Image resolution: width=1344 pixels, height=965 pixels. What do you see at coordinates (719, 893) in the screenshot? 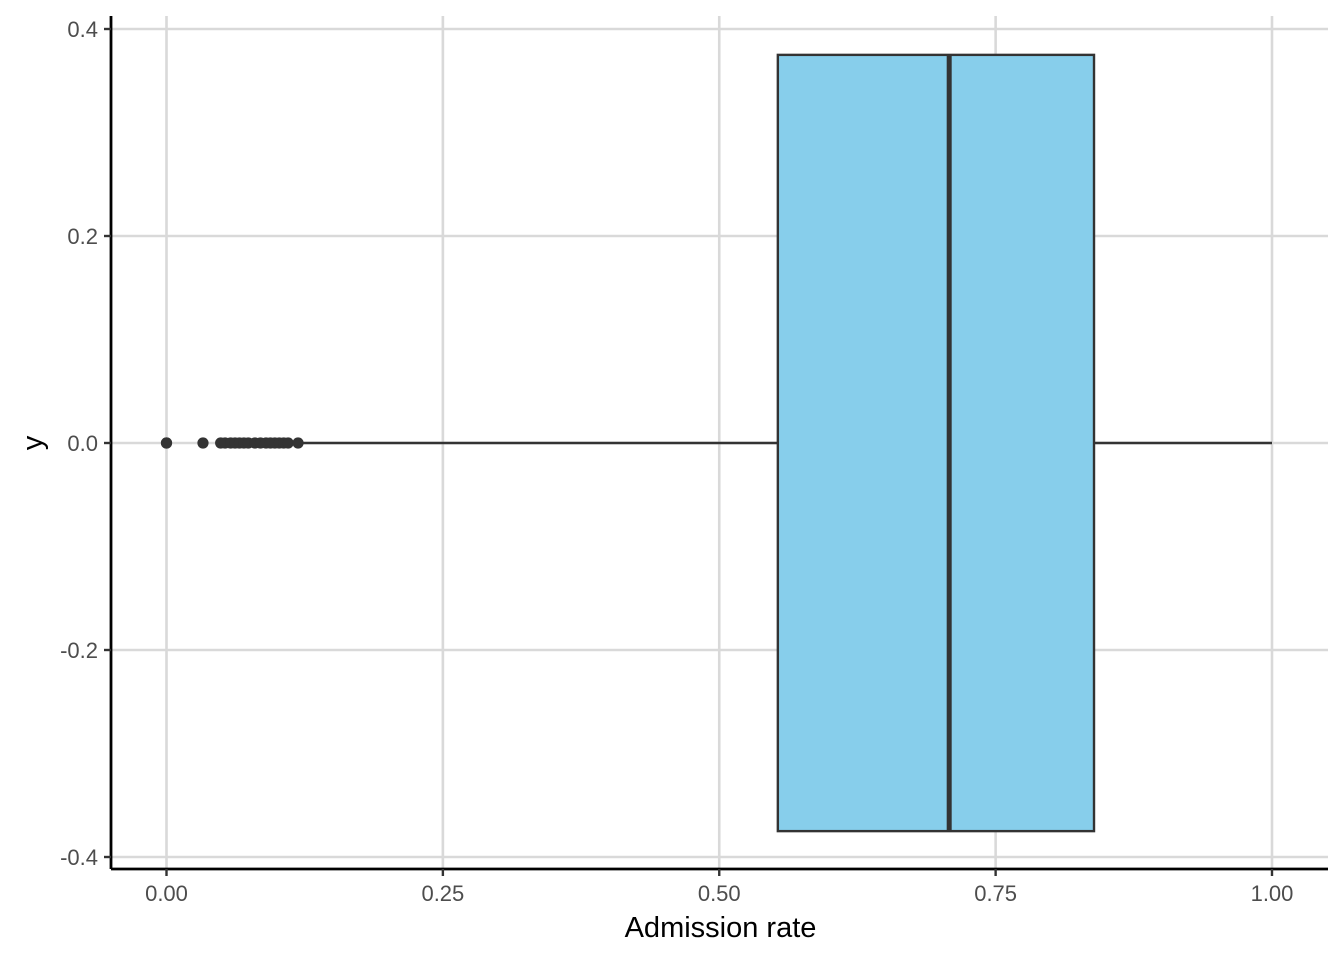
I see `x-tick-label: 0.50` at bounding box center [719, 893].